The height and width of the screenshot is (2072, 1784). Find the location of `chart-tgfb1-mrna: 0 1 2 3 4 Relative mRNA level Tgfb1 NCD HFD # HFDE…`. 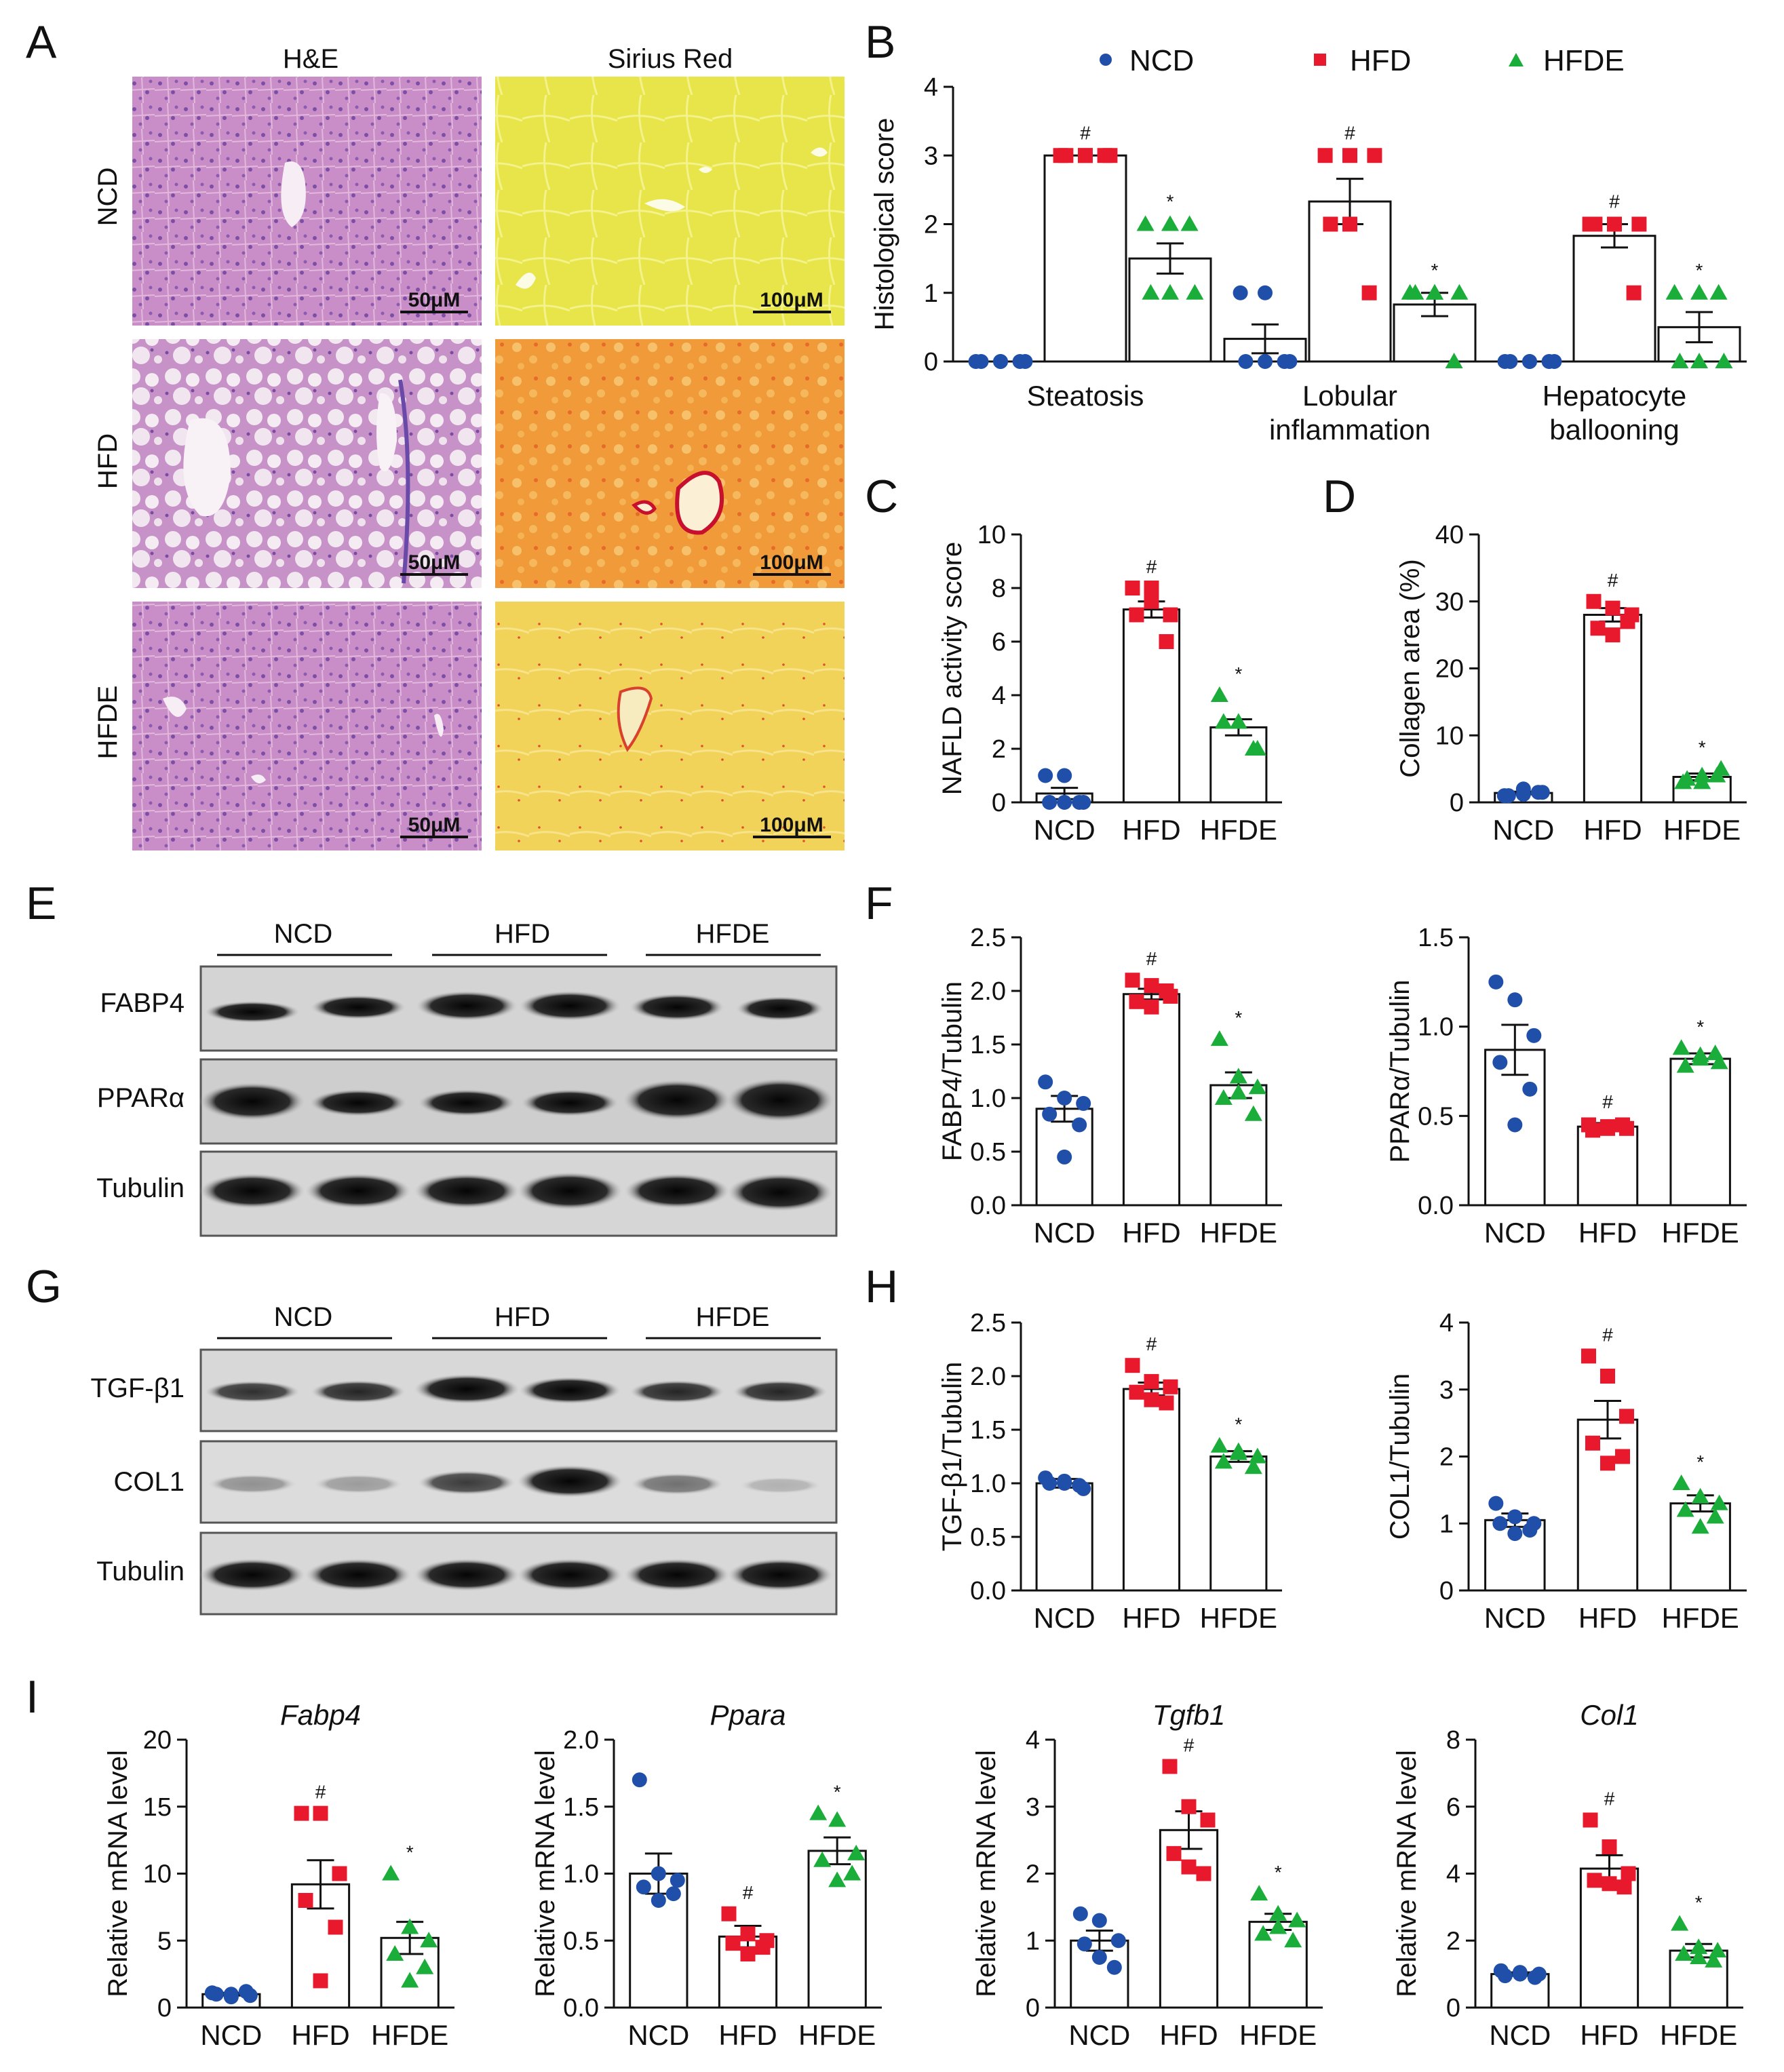

chart-tgfb1-mrna: 0 1 2 3 4 Relative mRNA level Tgfb1 NCD HFD # HFDE… is located at coordinates (1147, 1875).